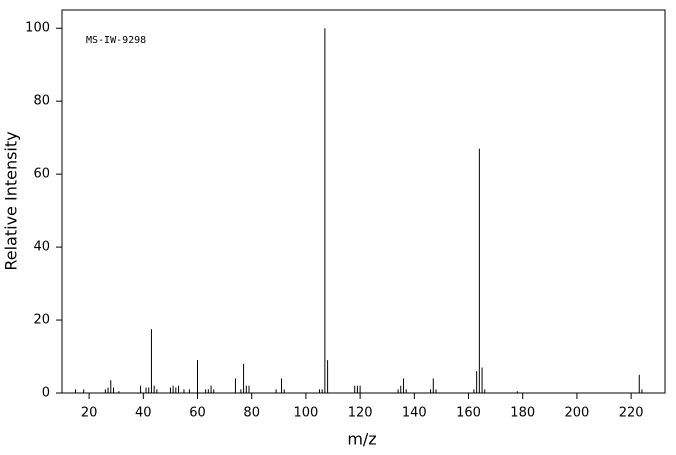 This screenshot has width=676, height=455. I want to click on x-tick-label: 60, so click(197, 413).